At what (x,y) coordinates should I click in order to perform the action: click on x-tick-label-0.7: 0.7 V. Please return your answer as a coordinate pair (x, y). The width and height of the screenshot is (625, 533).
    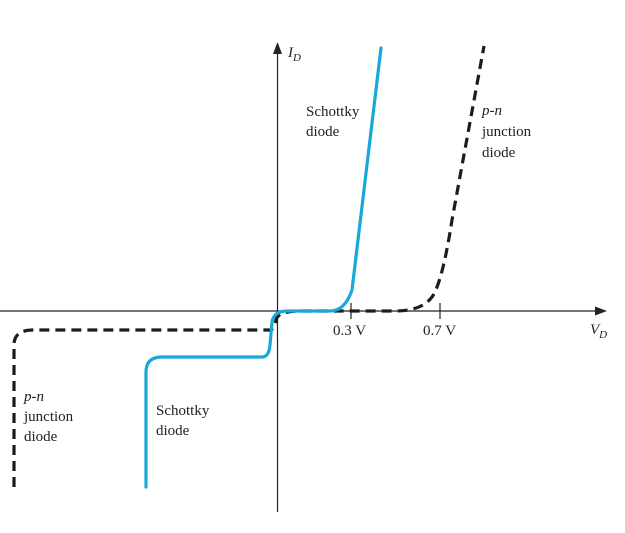
    Looking at the image, I should click on (439, 331).